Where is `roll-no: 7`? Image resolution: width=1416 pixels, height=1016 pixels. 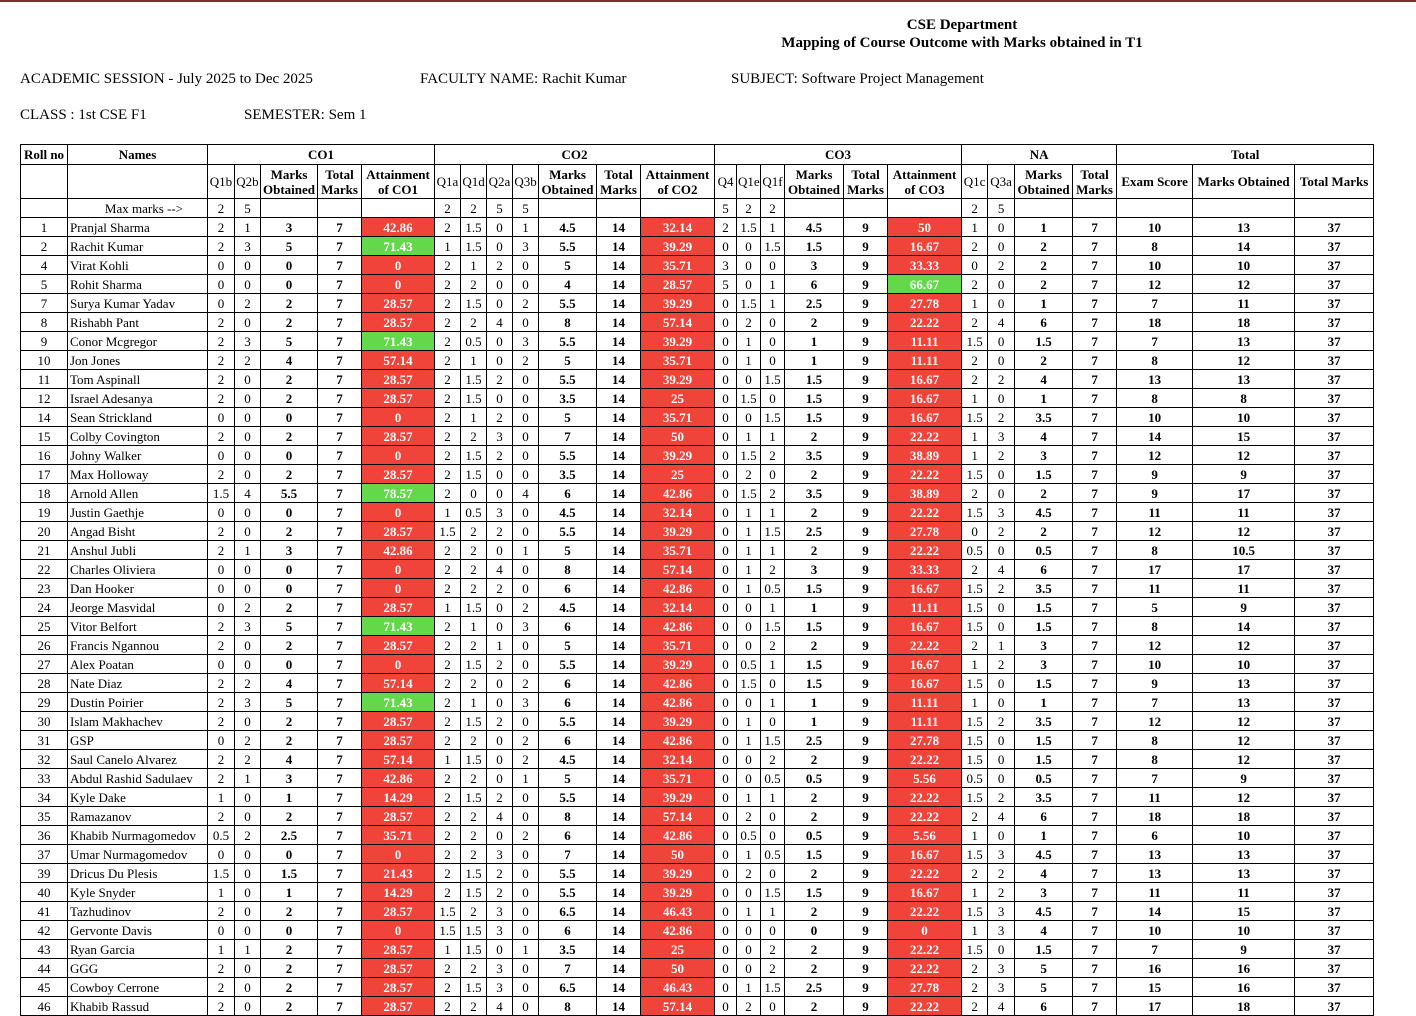 roll-no: 7 is located at coordinates (44, 303).